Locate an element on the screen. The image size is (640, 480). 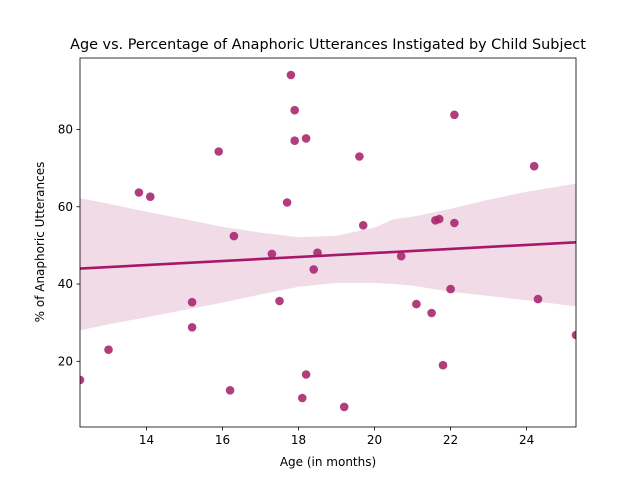
y-tick-label: 60 is located at coordinates (65, 207).